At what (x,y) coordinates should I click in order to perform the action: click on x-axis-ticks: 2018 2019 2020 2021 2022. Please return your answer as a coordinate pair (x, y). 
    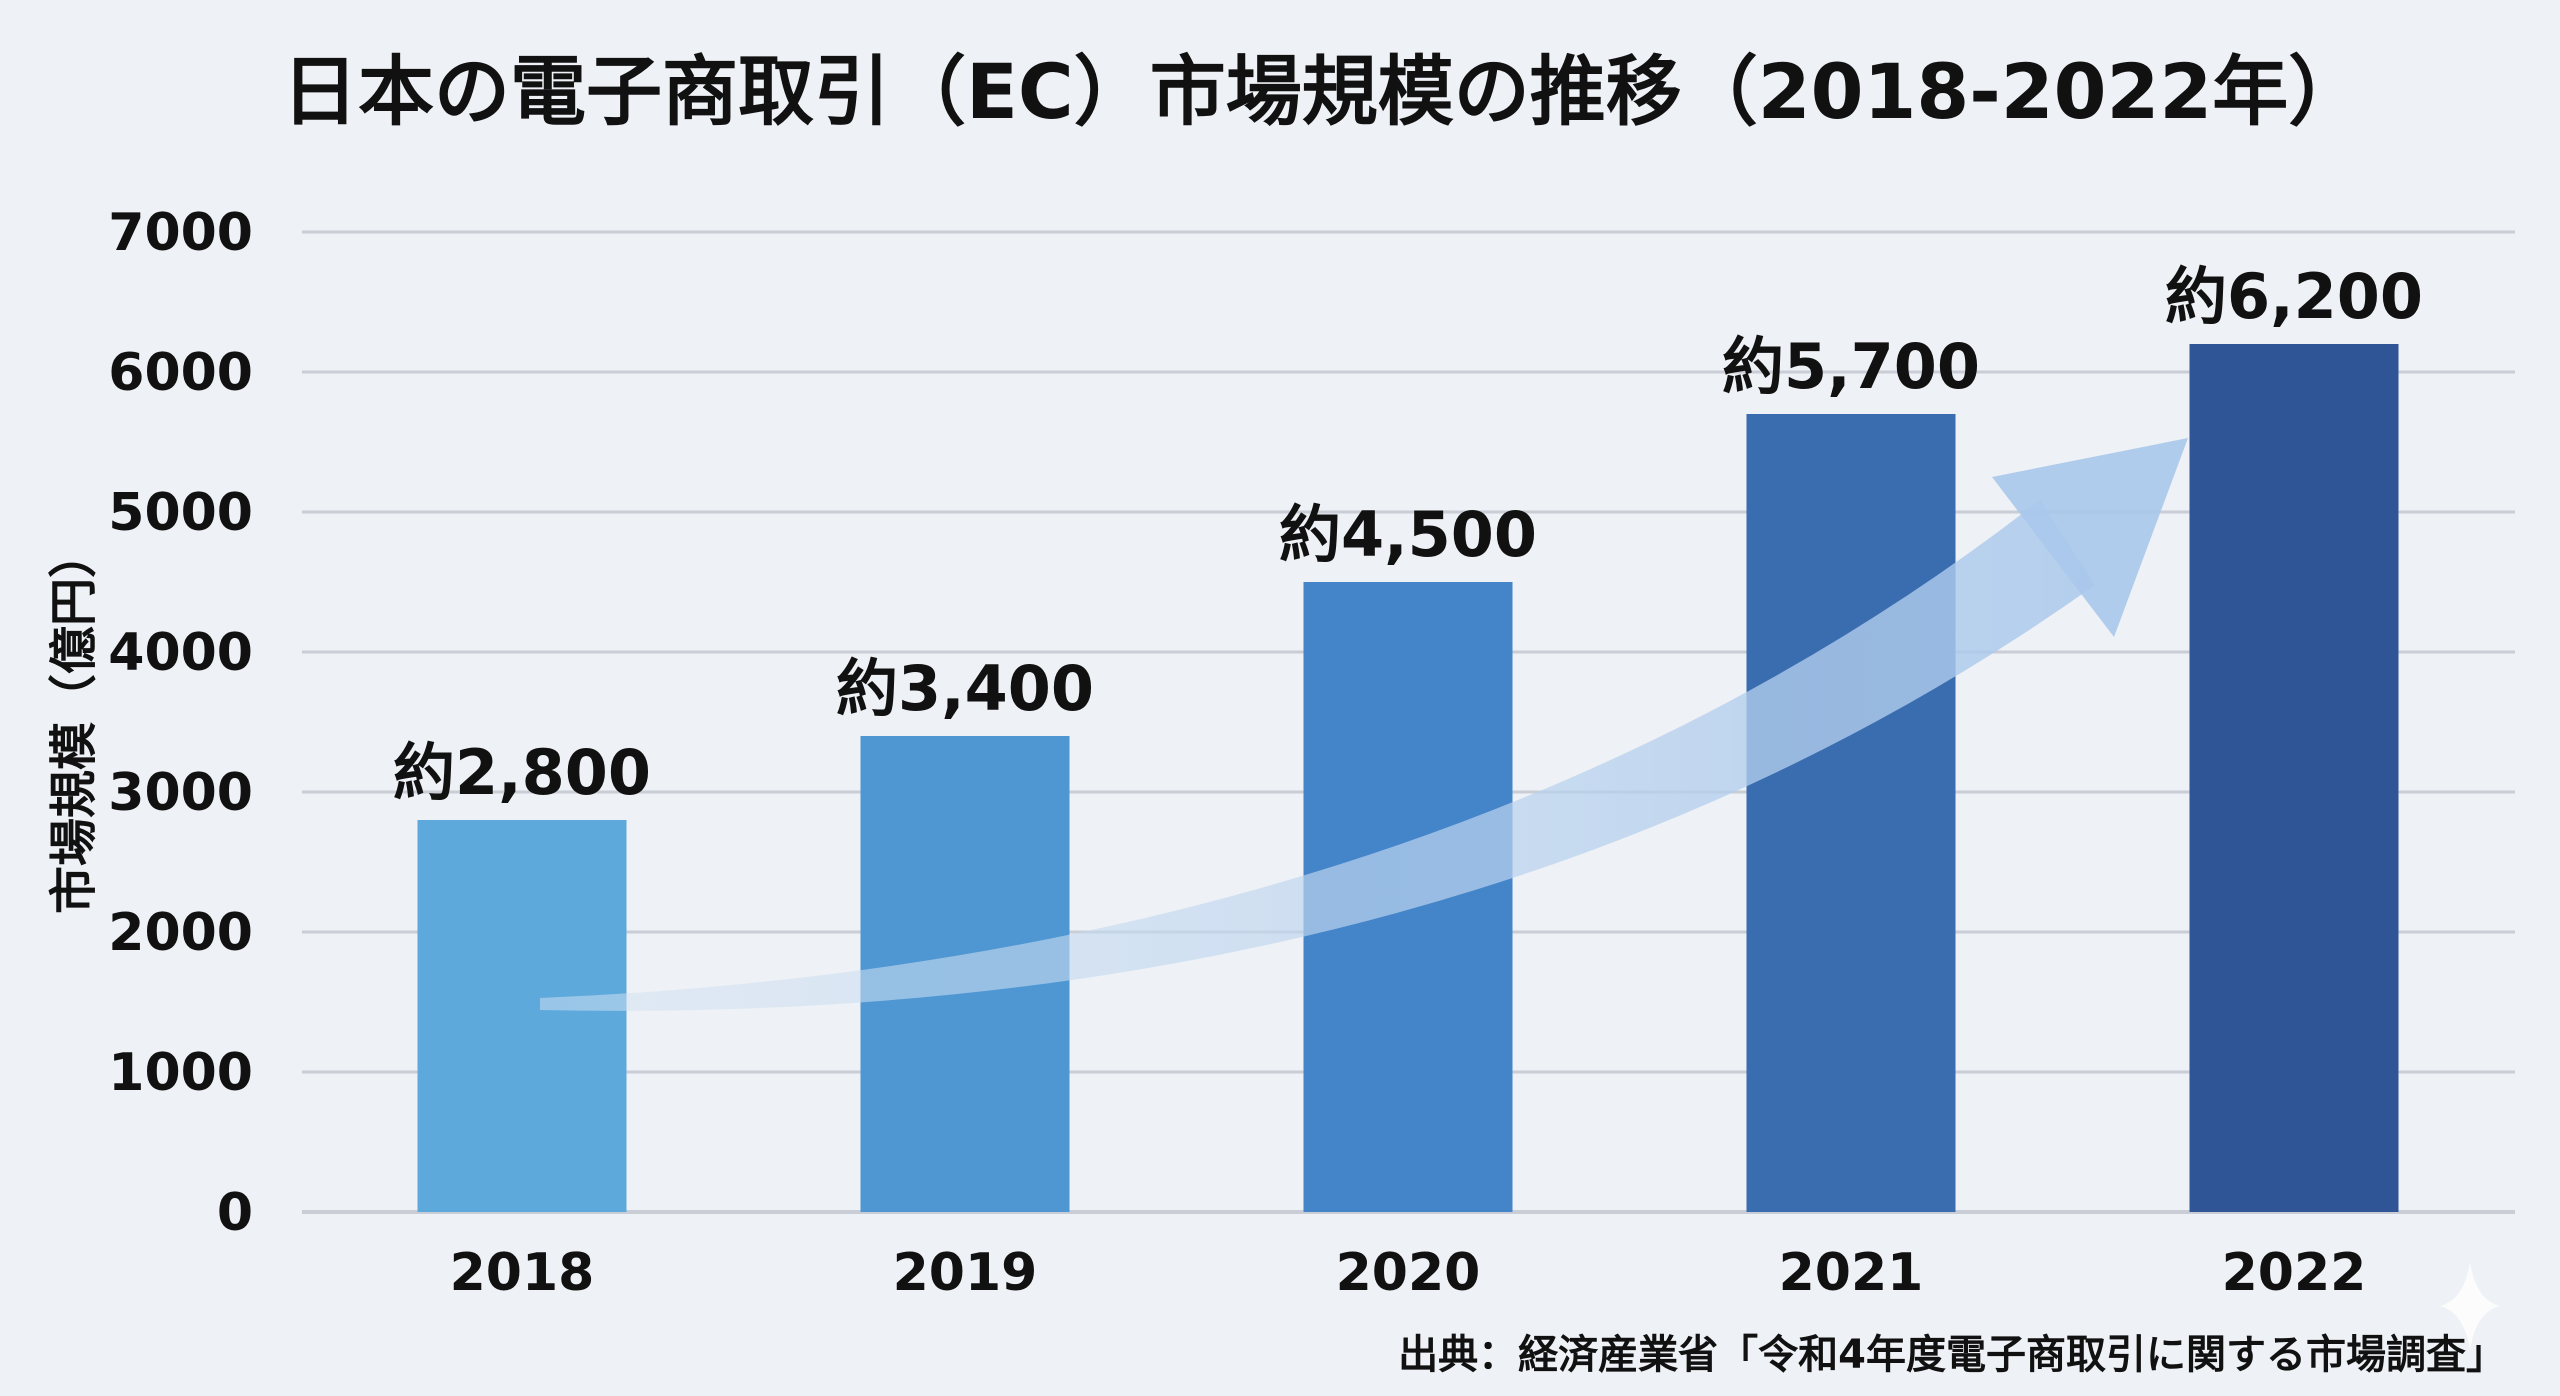
    Looking at the image, I should click on (1408, 1273).